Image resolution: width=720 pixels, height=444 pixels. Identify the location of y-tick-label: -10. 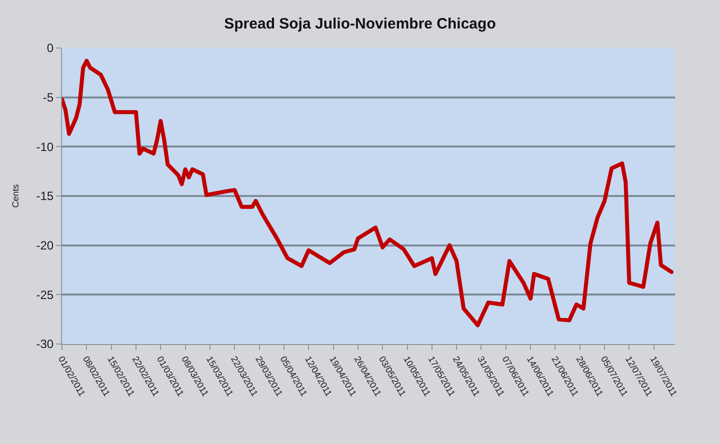
(45, 147).